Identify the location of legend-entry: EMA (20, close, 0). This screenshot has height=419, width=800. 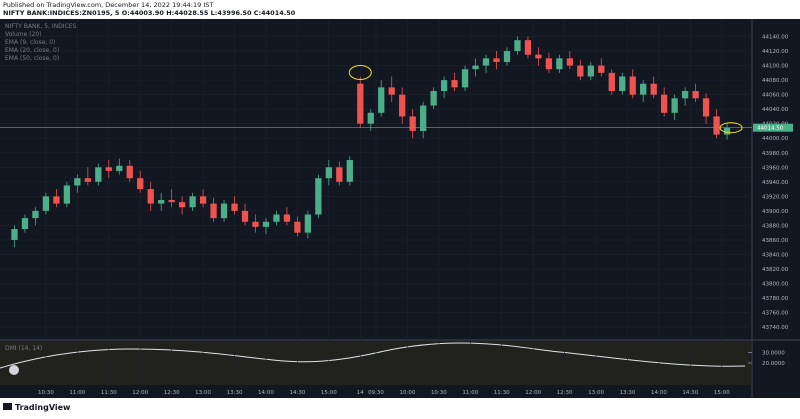
(32, 50).